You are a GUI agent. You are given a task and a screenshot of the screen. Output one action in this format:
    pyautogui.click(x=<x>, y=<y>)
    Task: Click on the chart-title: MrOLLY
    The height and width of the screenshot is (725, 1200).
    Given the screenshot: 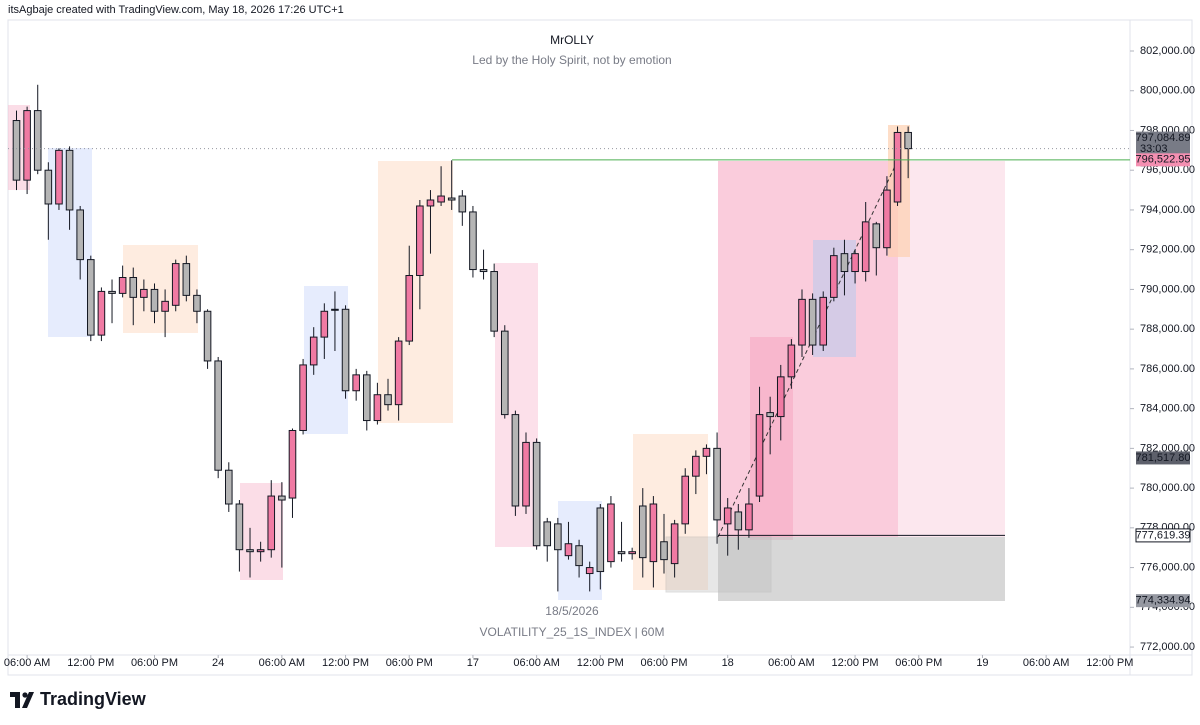 What is the action you would take?
    pyautogui.click(x=572, y=40)
    